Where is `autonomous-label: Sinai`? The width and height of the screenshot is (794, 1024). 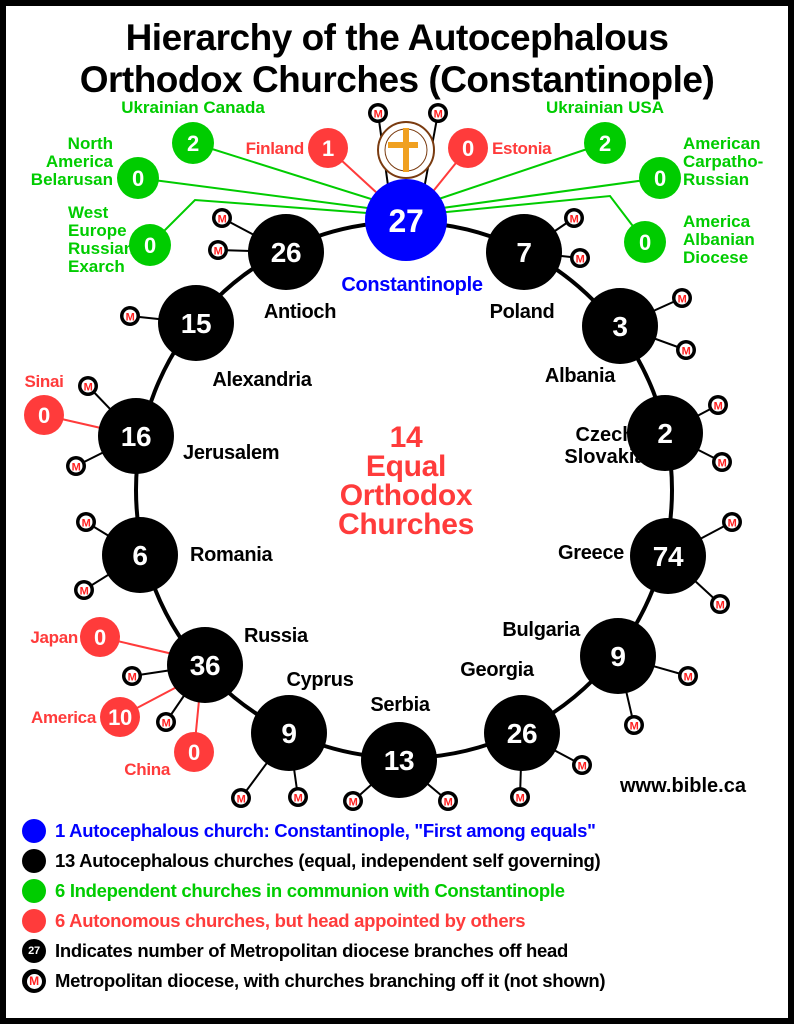 autonomous-label: Sinai is located at coordinates (43, 381).